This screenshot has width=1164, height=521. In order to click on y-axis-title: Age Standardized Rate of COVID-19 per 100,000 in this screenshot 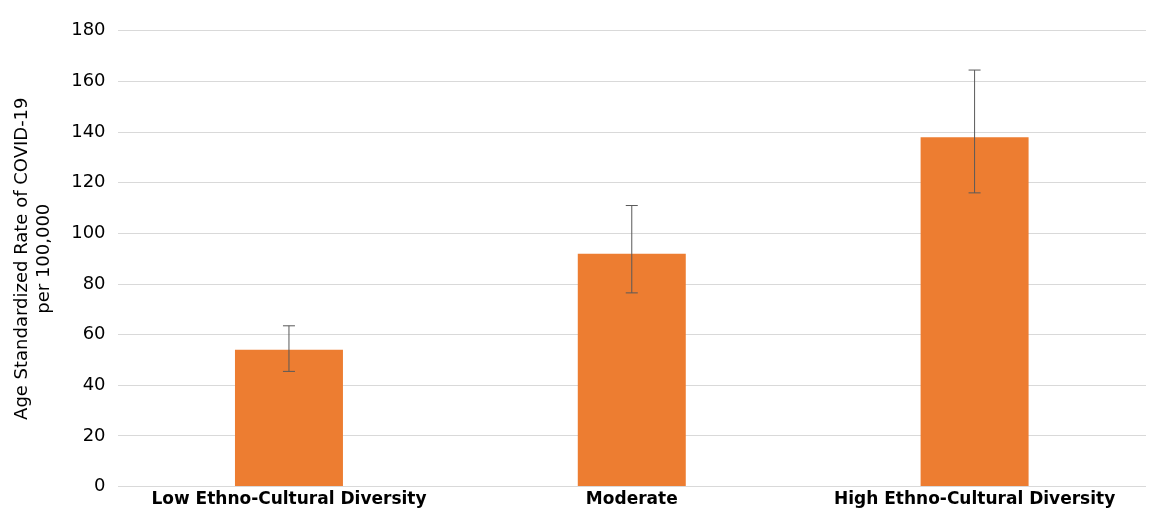, I will do `click(32, 258)`.